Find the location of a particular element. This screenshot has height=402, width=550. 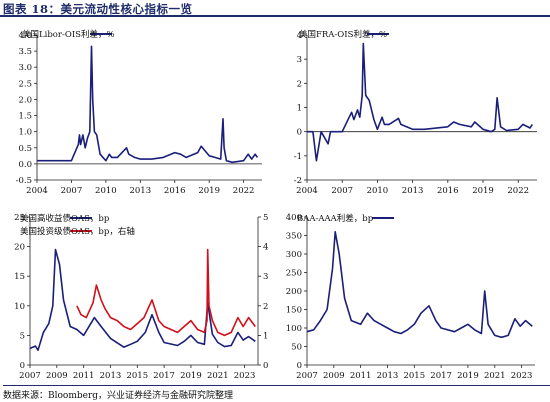

legend-label-0: BAA-AAA利差，bp is located at coordinates (335, 218).